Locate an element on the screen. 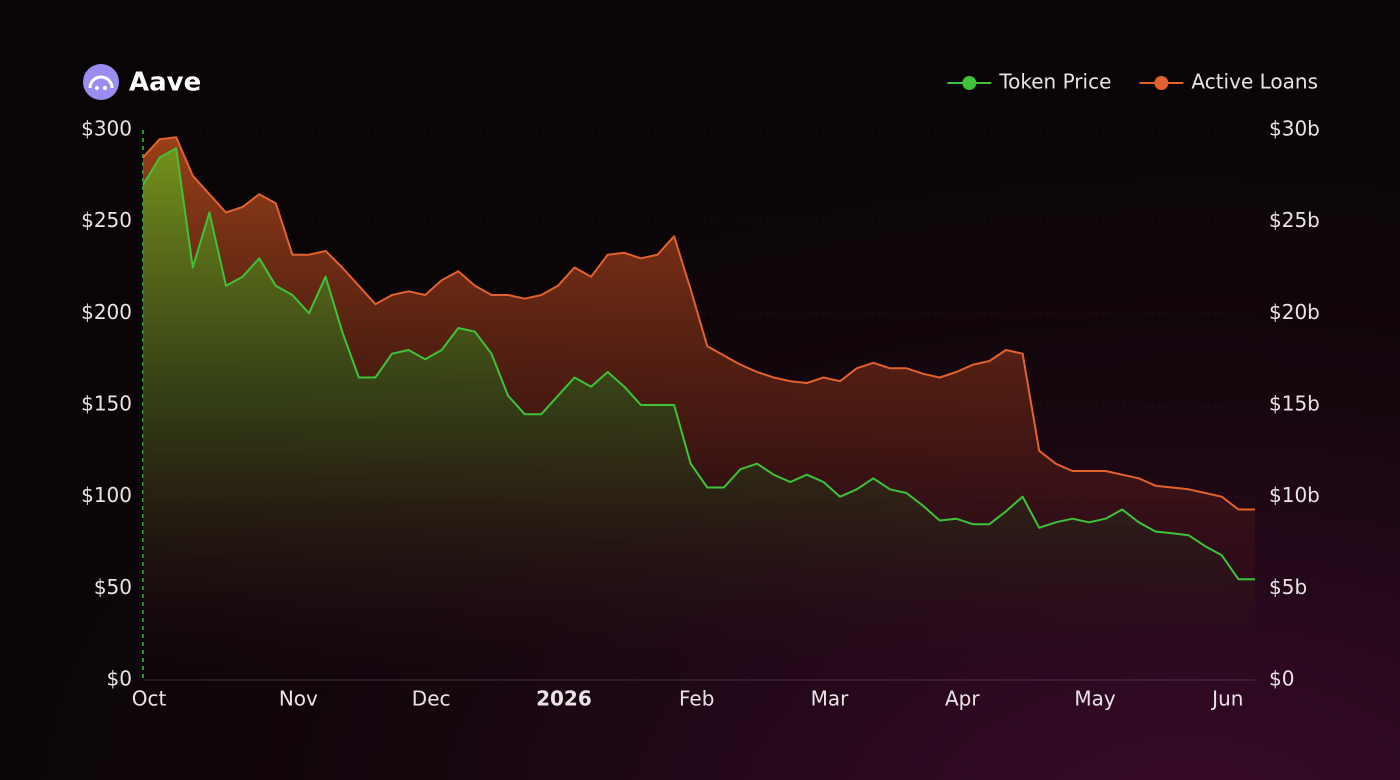 This screenshot has height=780, width=1400. brand-logo-arc is located at coordinates (101, 82).